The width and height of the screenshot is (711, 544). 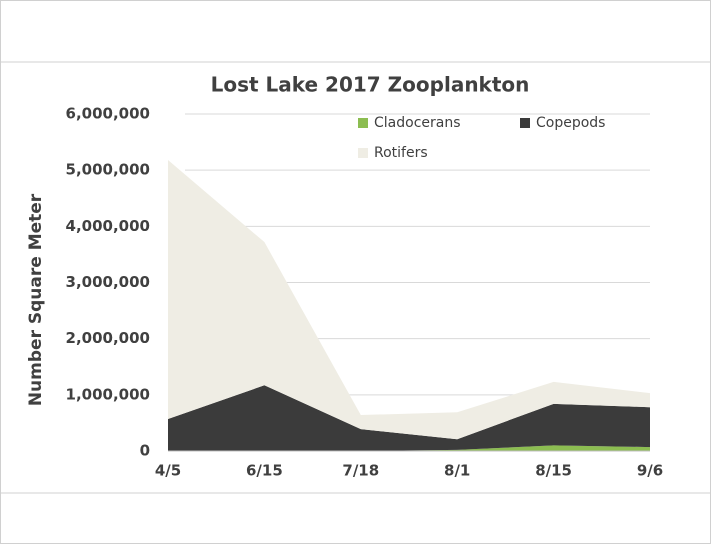 What do you see at coordinates (108, 226) in the screenshot?
I see `y-tick-label: 4,000,000` at bounding box center [108, 226].